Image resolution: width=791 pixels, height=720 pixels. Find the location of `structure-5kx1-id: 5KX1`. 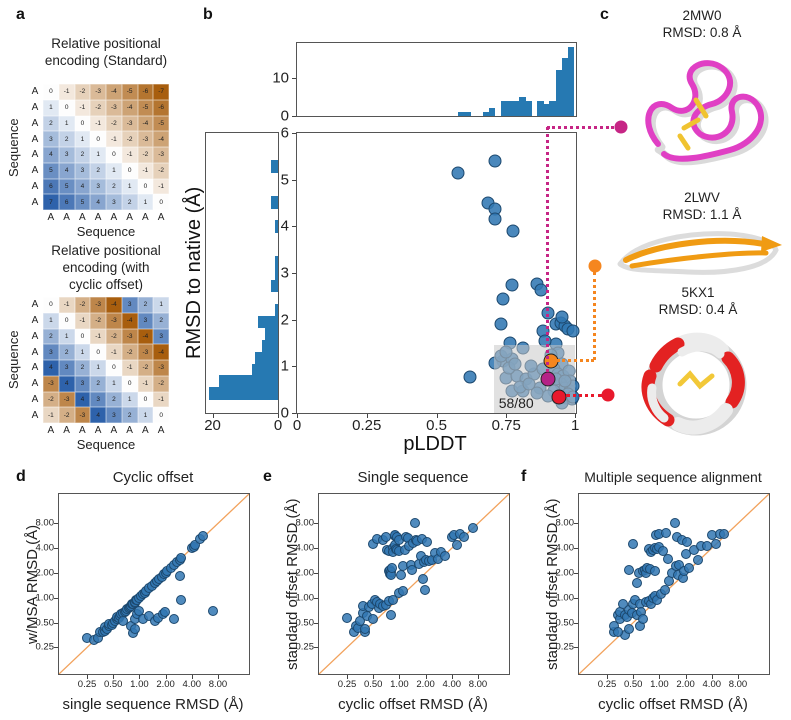

structure-5kx1-id: 5KX1 is located at coordinates (698, 292).